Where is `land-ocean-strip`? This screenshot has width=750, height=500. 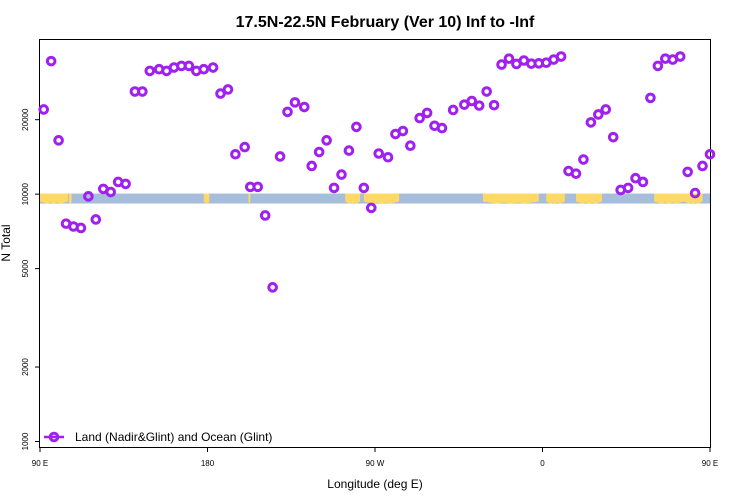 land-ocean-strip is located at coordinates (375, 198).